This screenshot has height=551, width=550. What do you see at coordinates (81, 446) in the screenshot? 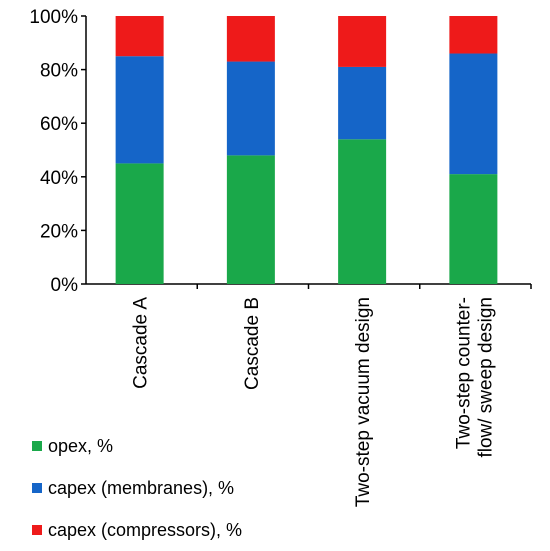
I see `legend-label-opex: opex, %` at bounding box center [81, 446].